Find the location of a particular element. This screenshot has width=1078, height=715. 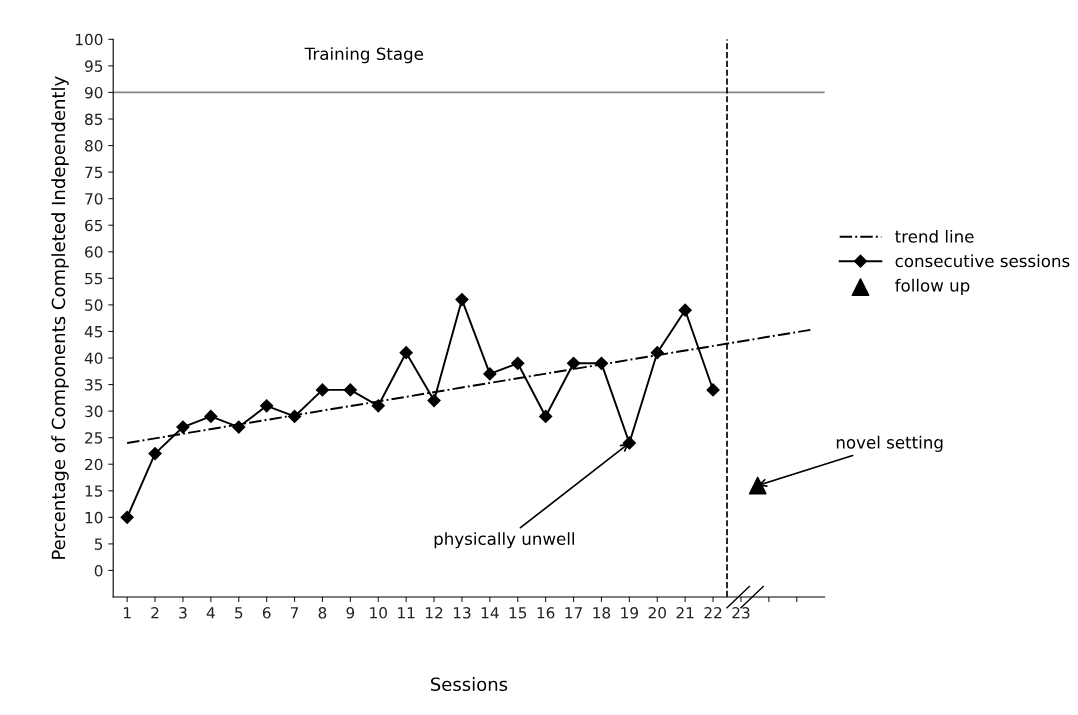

x-tick-label: 1 is located at coordinates (127, 613).